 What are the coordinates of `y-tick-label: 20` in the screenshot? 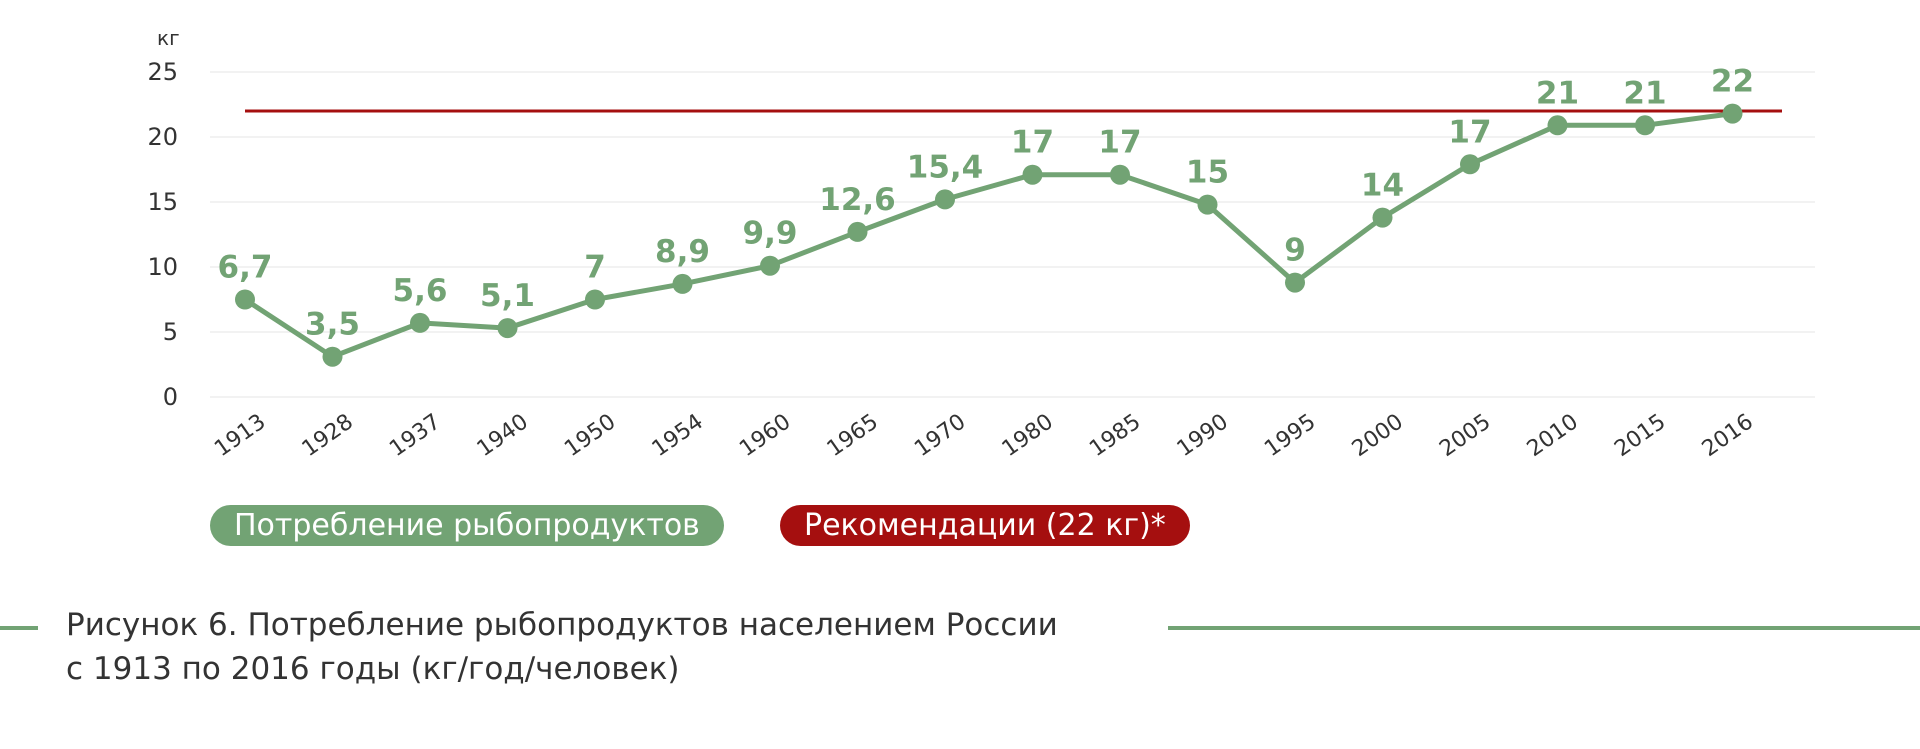 It's located at (162, 137).